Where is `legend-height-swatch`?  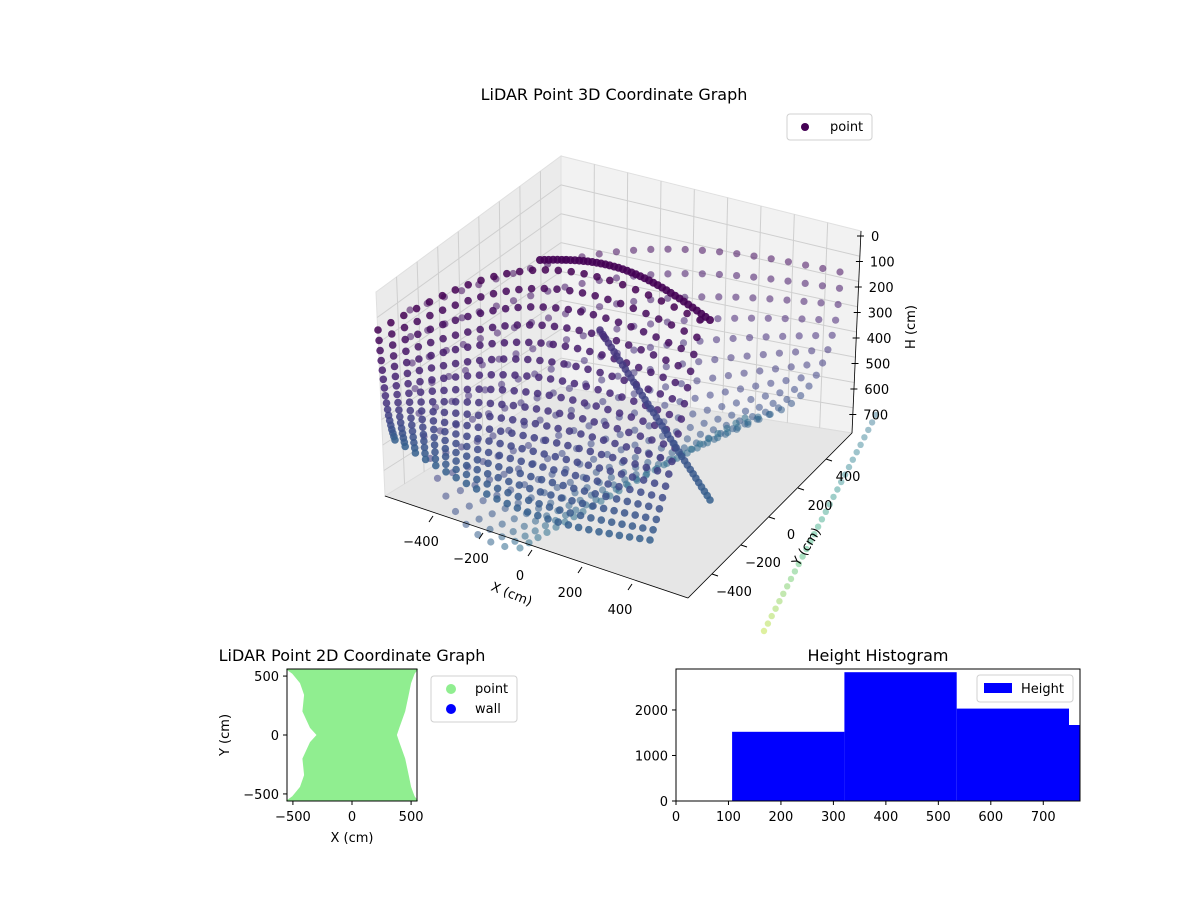
legend-height-swatch is located at coordinates (998, 688).